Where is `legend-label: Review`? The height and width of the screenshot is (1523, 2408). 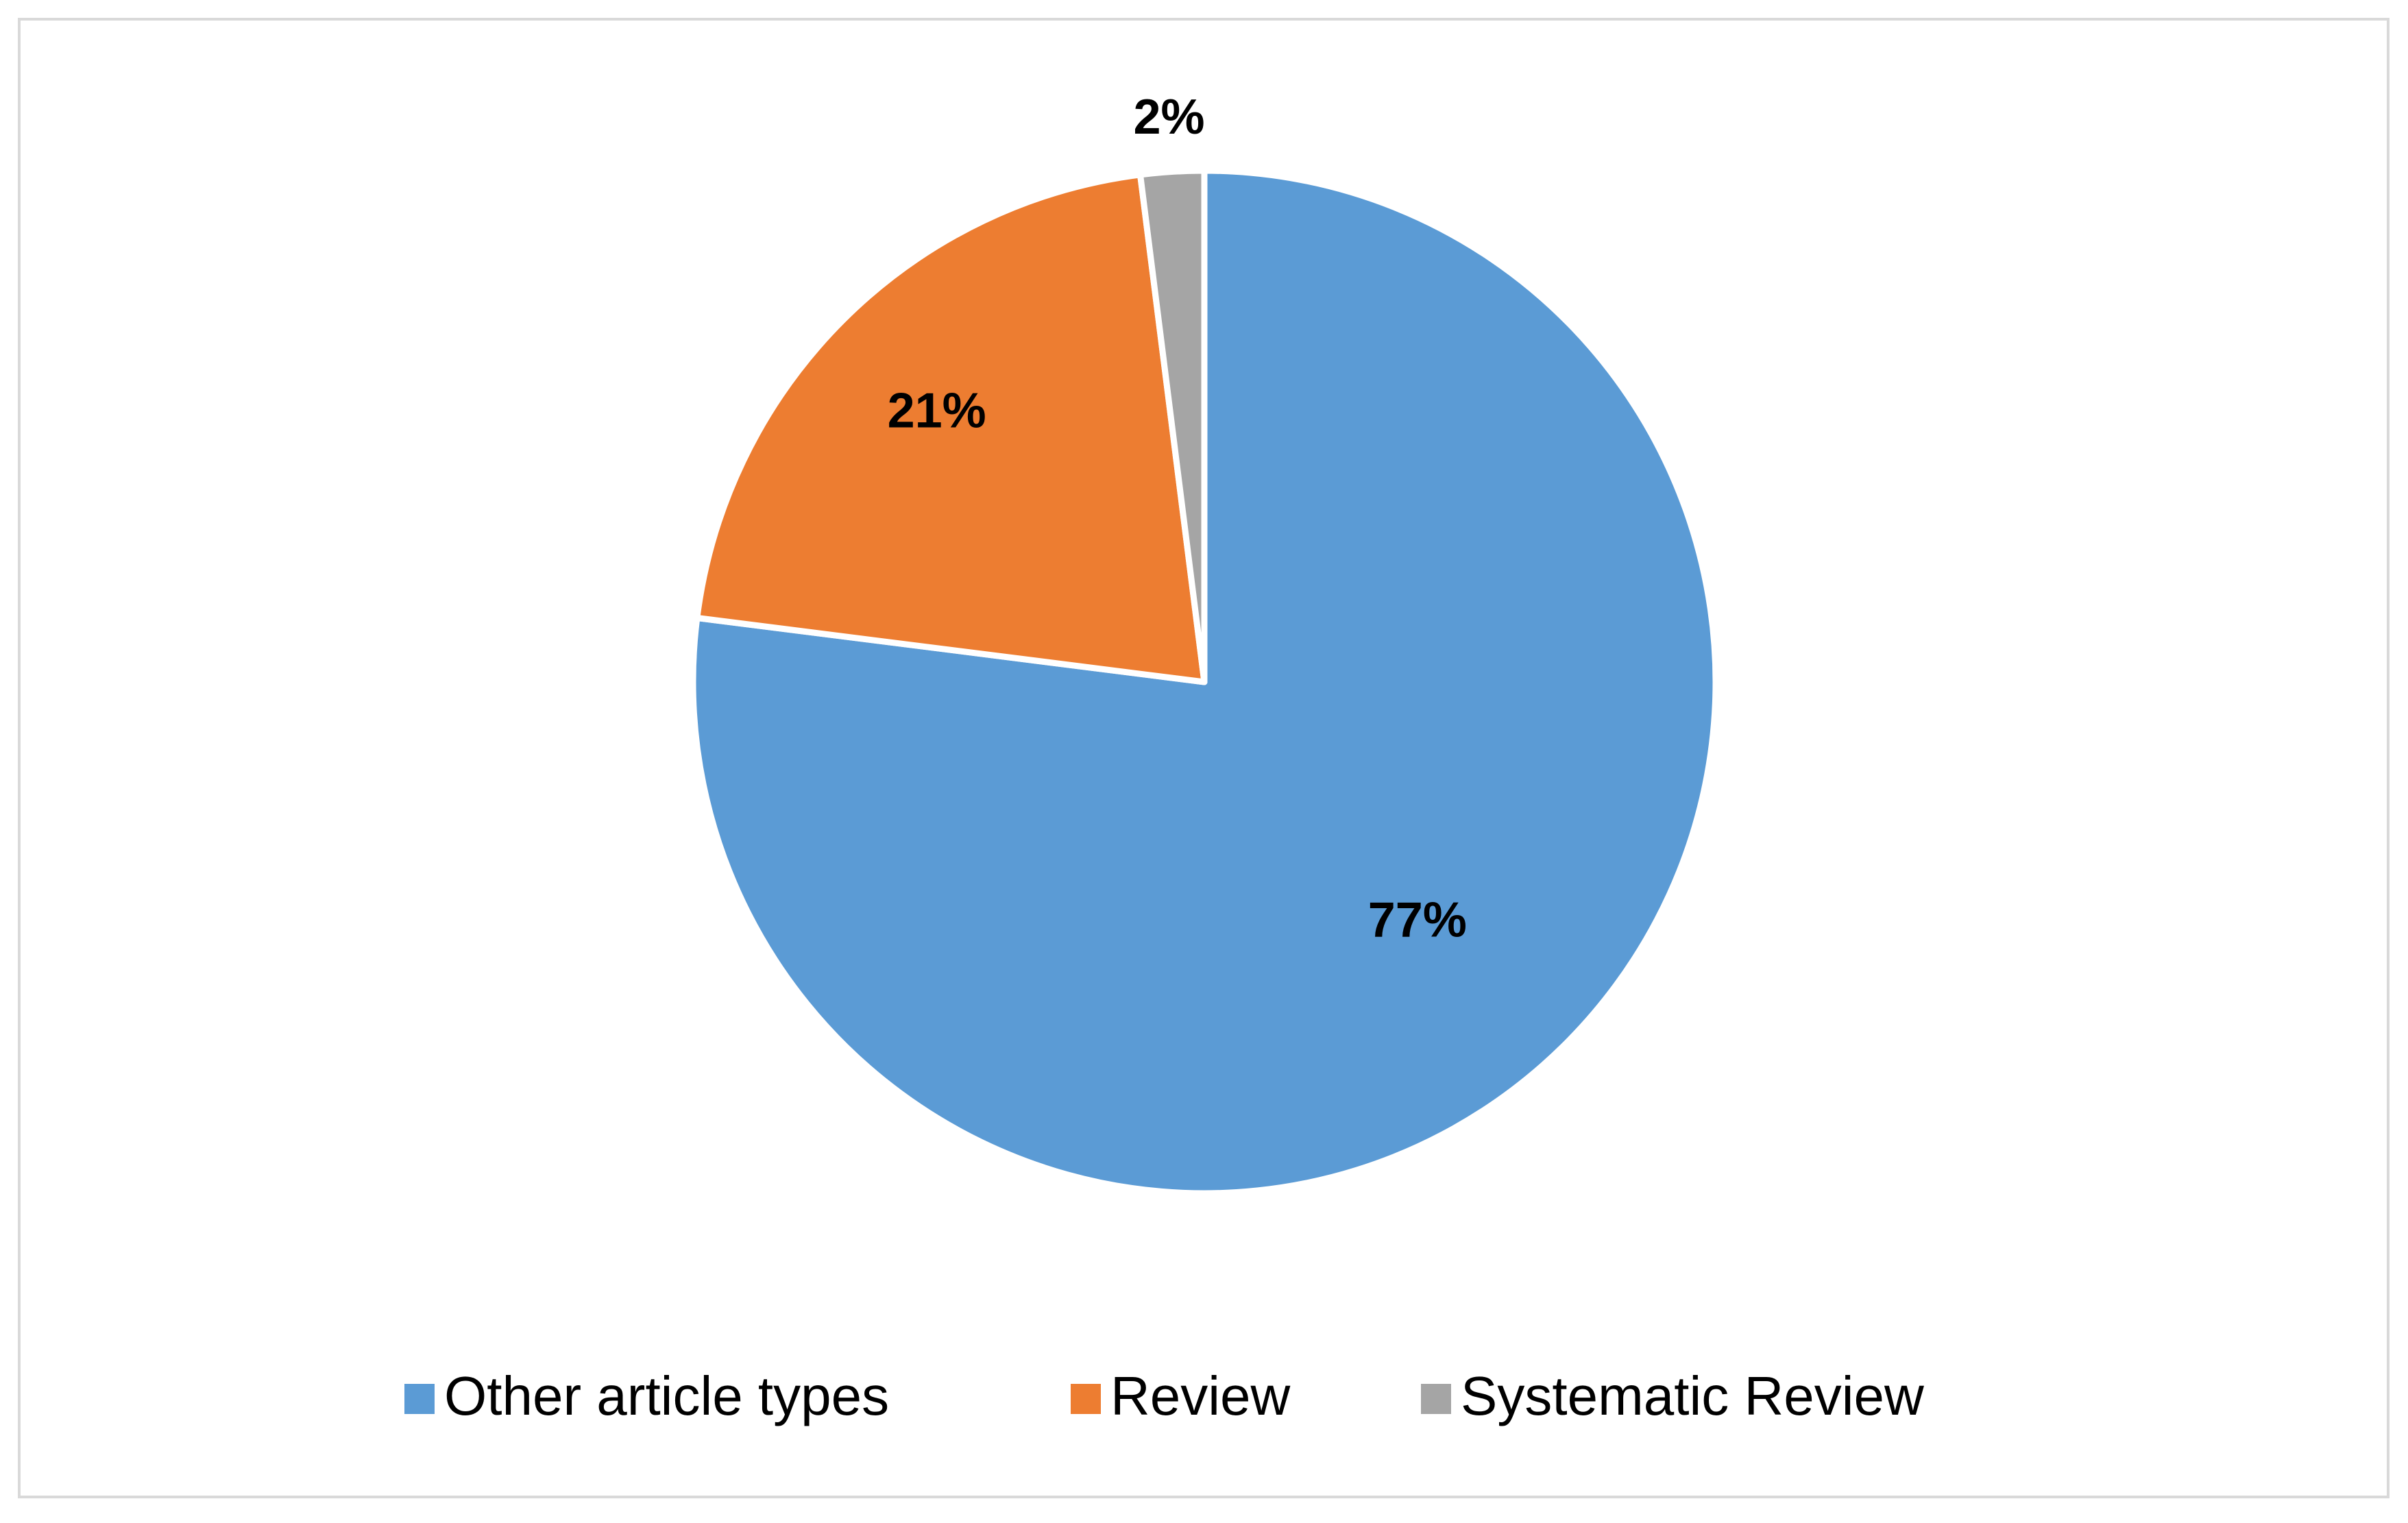
legend-label: Review is located at coordinates (1200, 1395).